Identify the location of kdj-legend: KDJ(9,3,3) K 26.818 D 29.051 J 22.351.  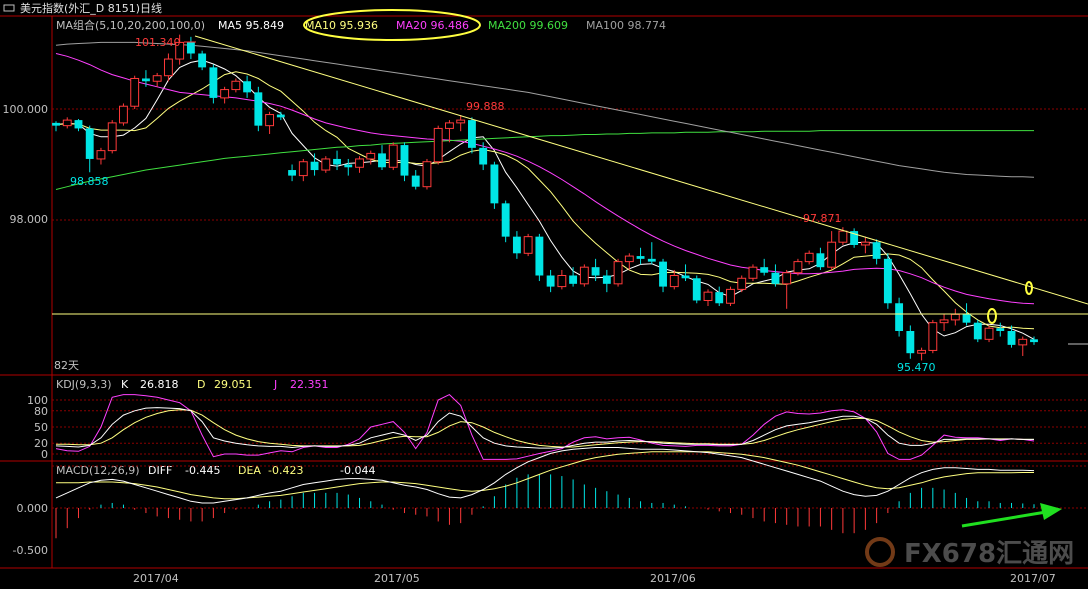
(192, 384).